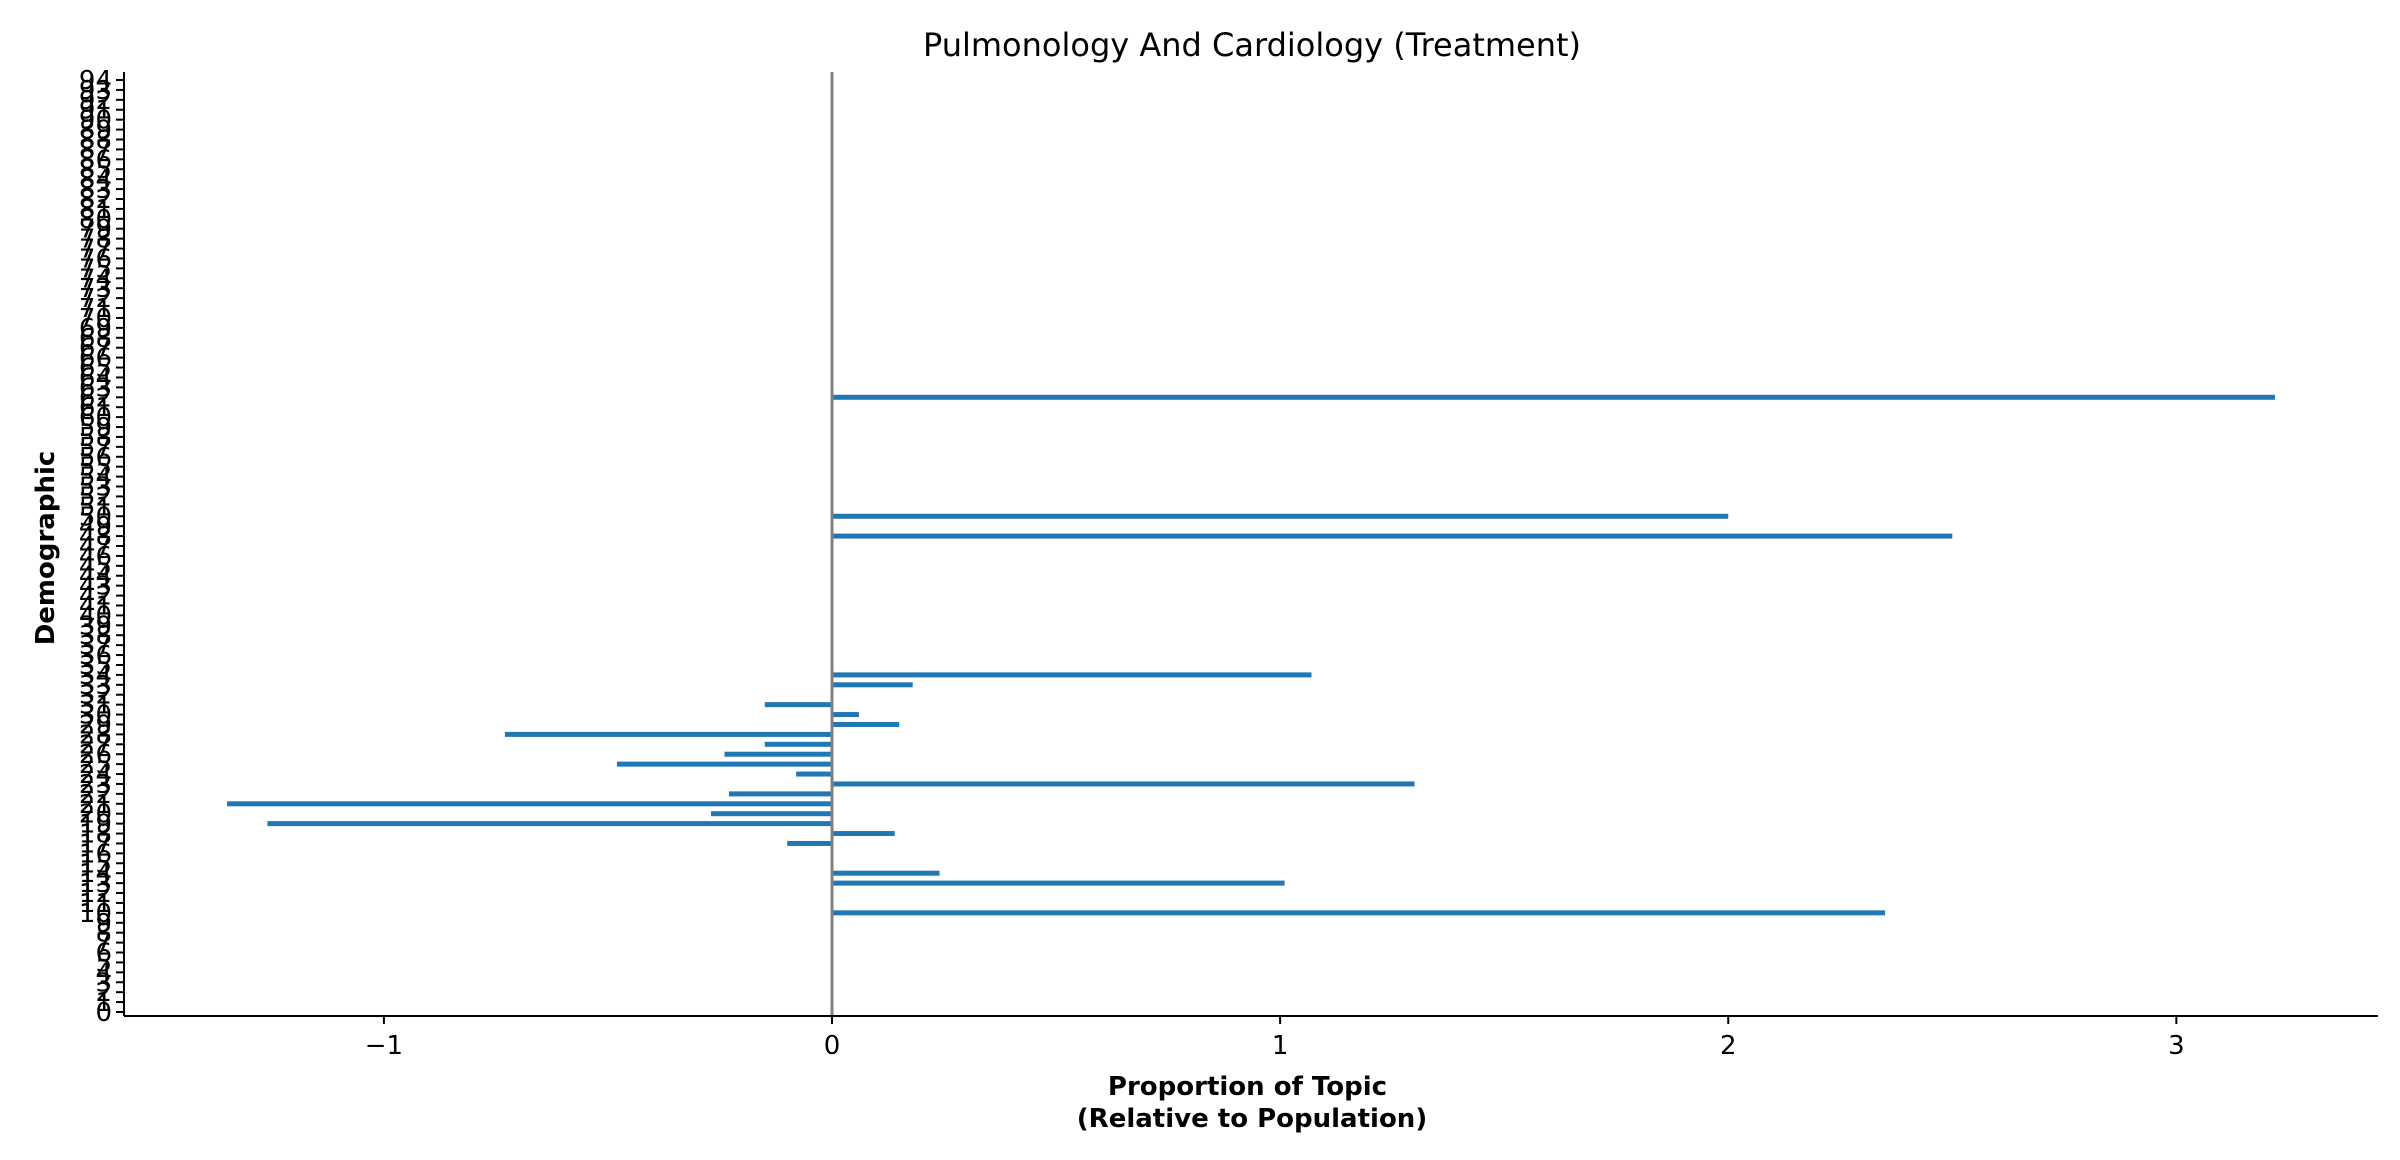 This screenshot has width=2400, height=1160. Describe the element at coordinates (95, 398) in the screenshot. I see `y-tick-label: 62` at that location.